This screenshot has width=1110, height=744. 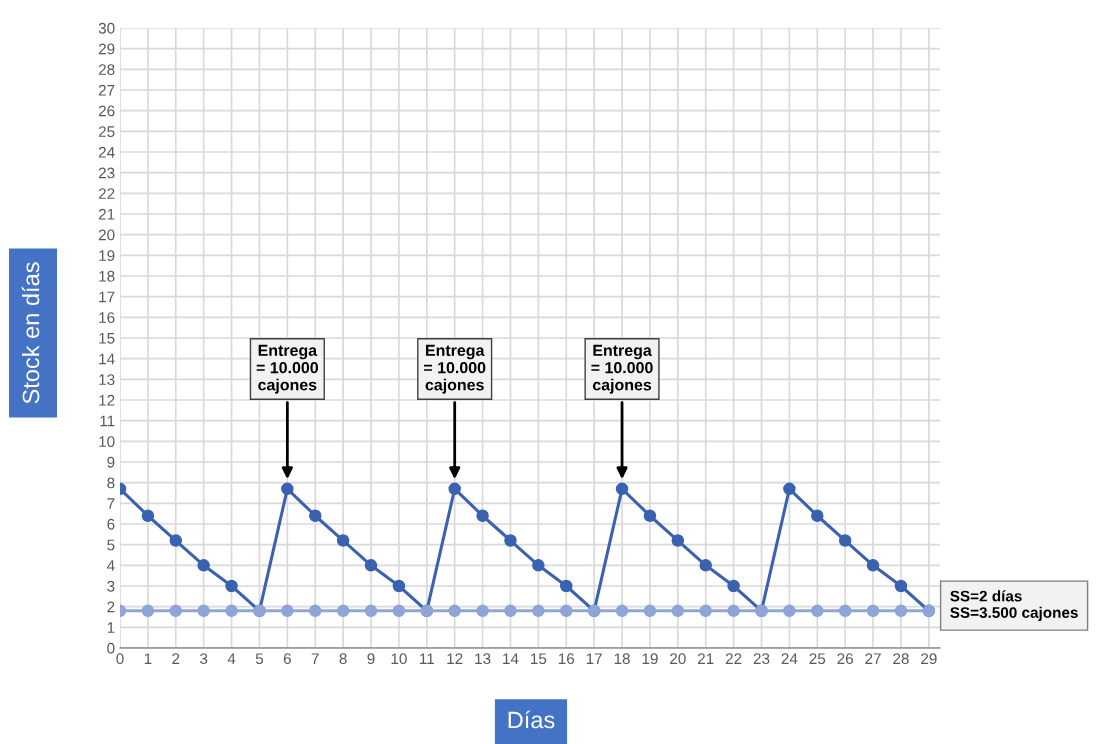 What do you see at coordinates (107, 400) in the screenshot?
I see `y-tick-label: 12` at bounding box center [107, 400].